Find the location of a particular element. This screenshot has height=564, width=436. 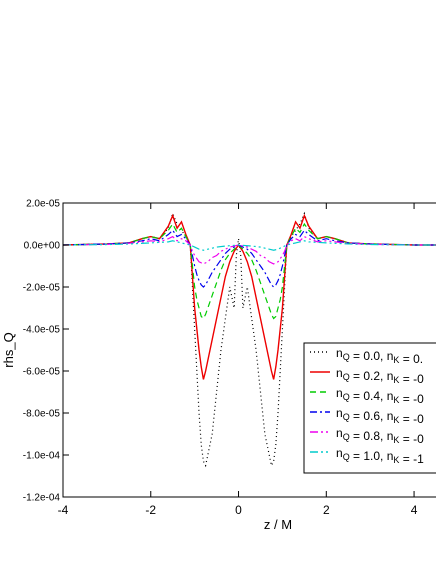

y-tick-label: 0.0e+00 is located at coordinates (42, 246).